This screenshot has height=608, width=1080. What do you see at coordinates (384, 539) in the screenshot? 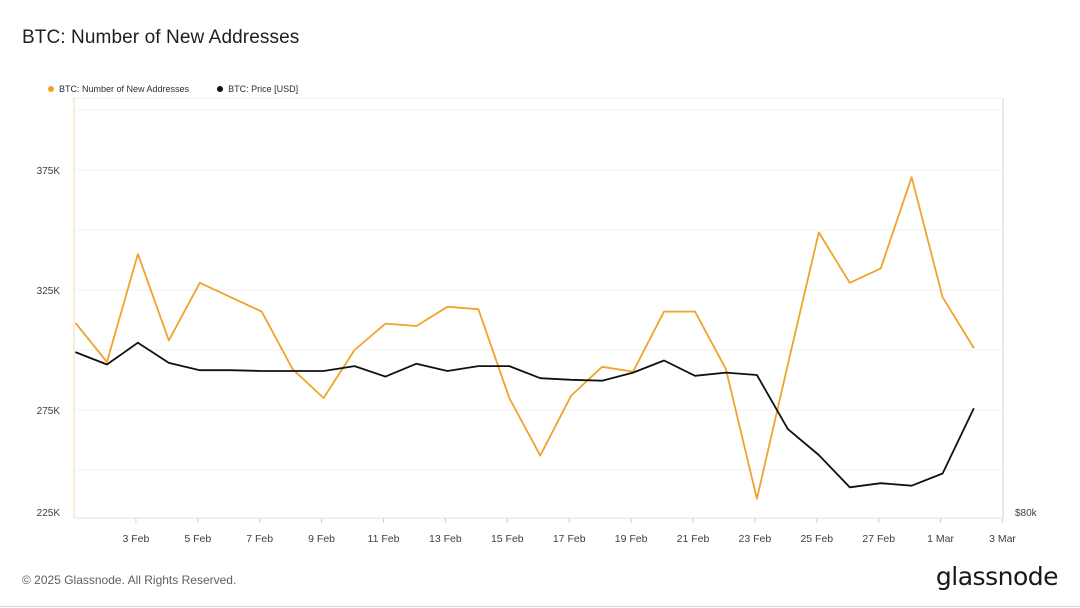
I see `x-tick-label: 11 Feb` at bounding box center [384, 539].